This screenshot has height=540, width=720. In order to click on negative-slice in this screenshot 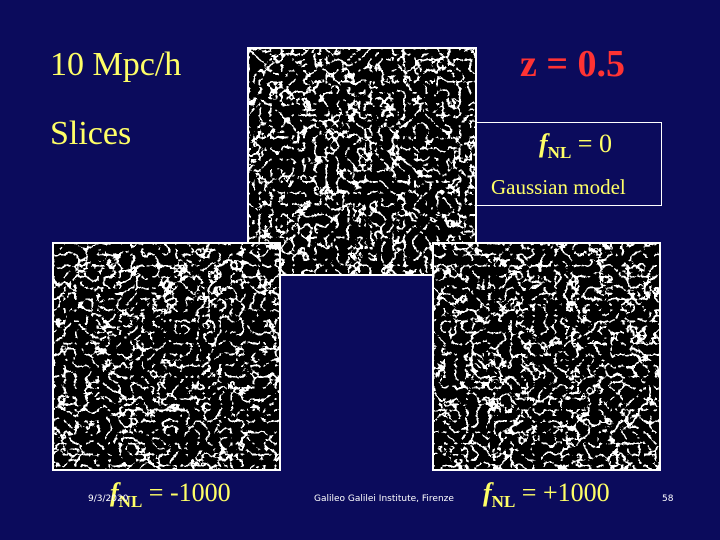, I will do `click(166, 356)`.